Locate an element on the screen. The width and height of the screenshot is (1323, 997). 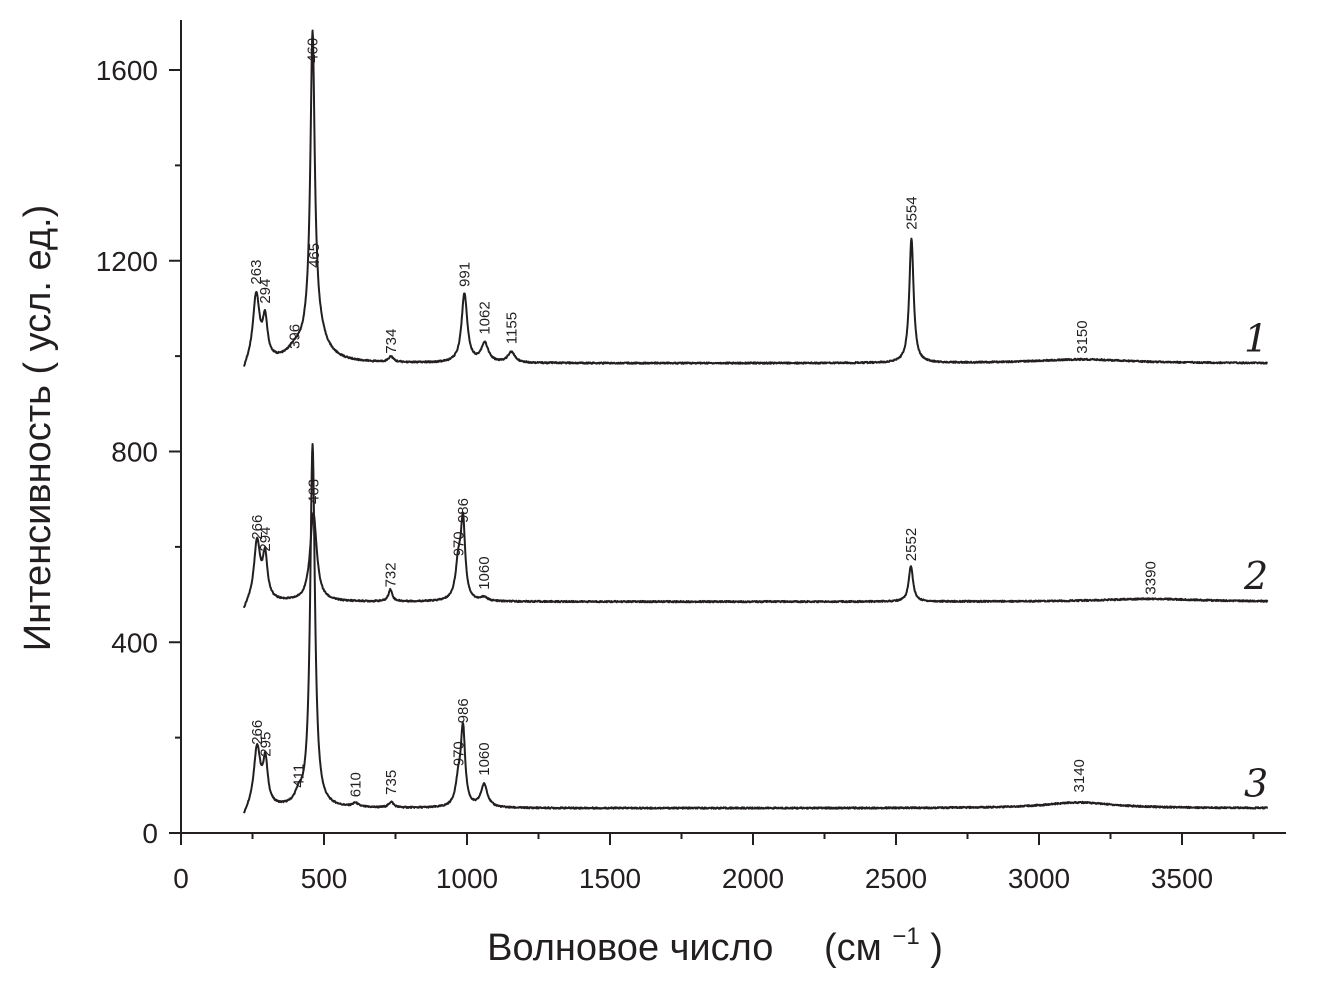
y-axis-title: Интенсивность ( усл. ед.) is located at coordinates (38, 428).